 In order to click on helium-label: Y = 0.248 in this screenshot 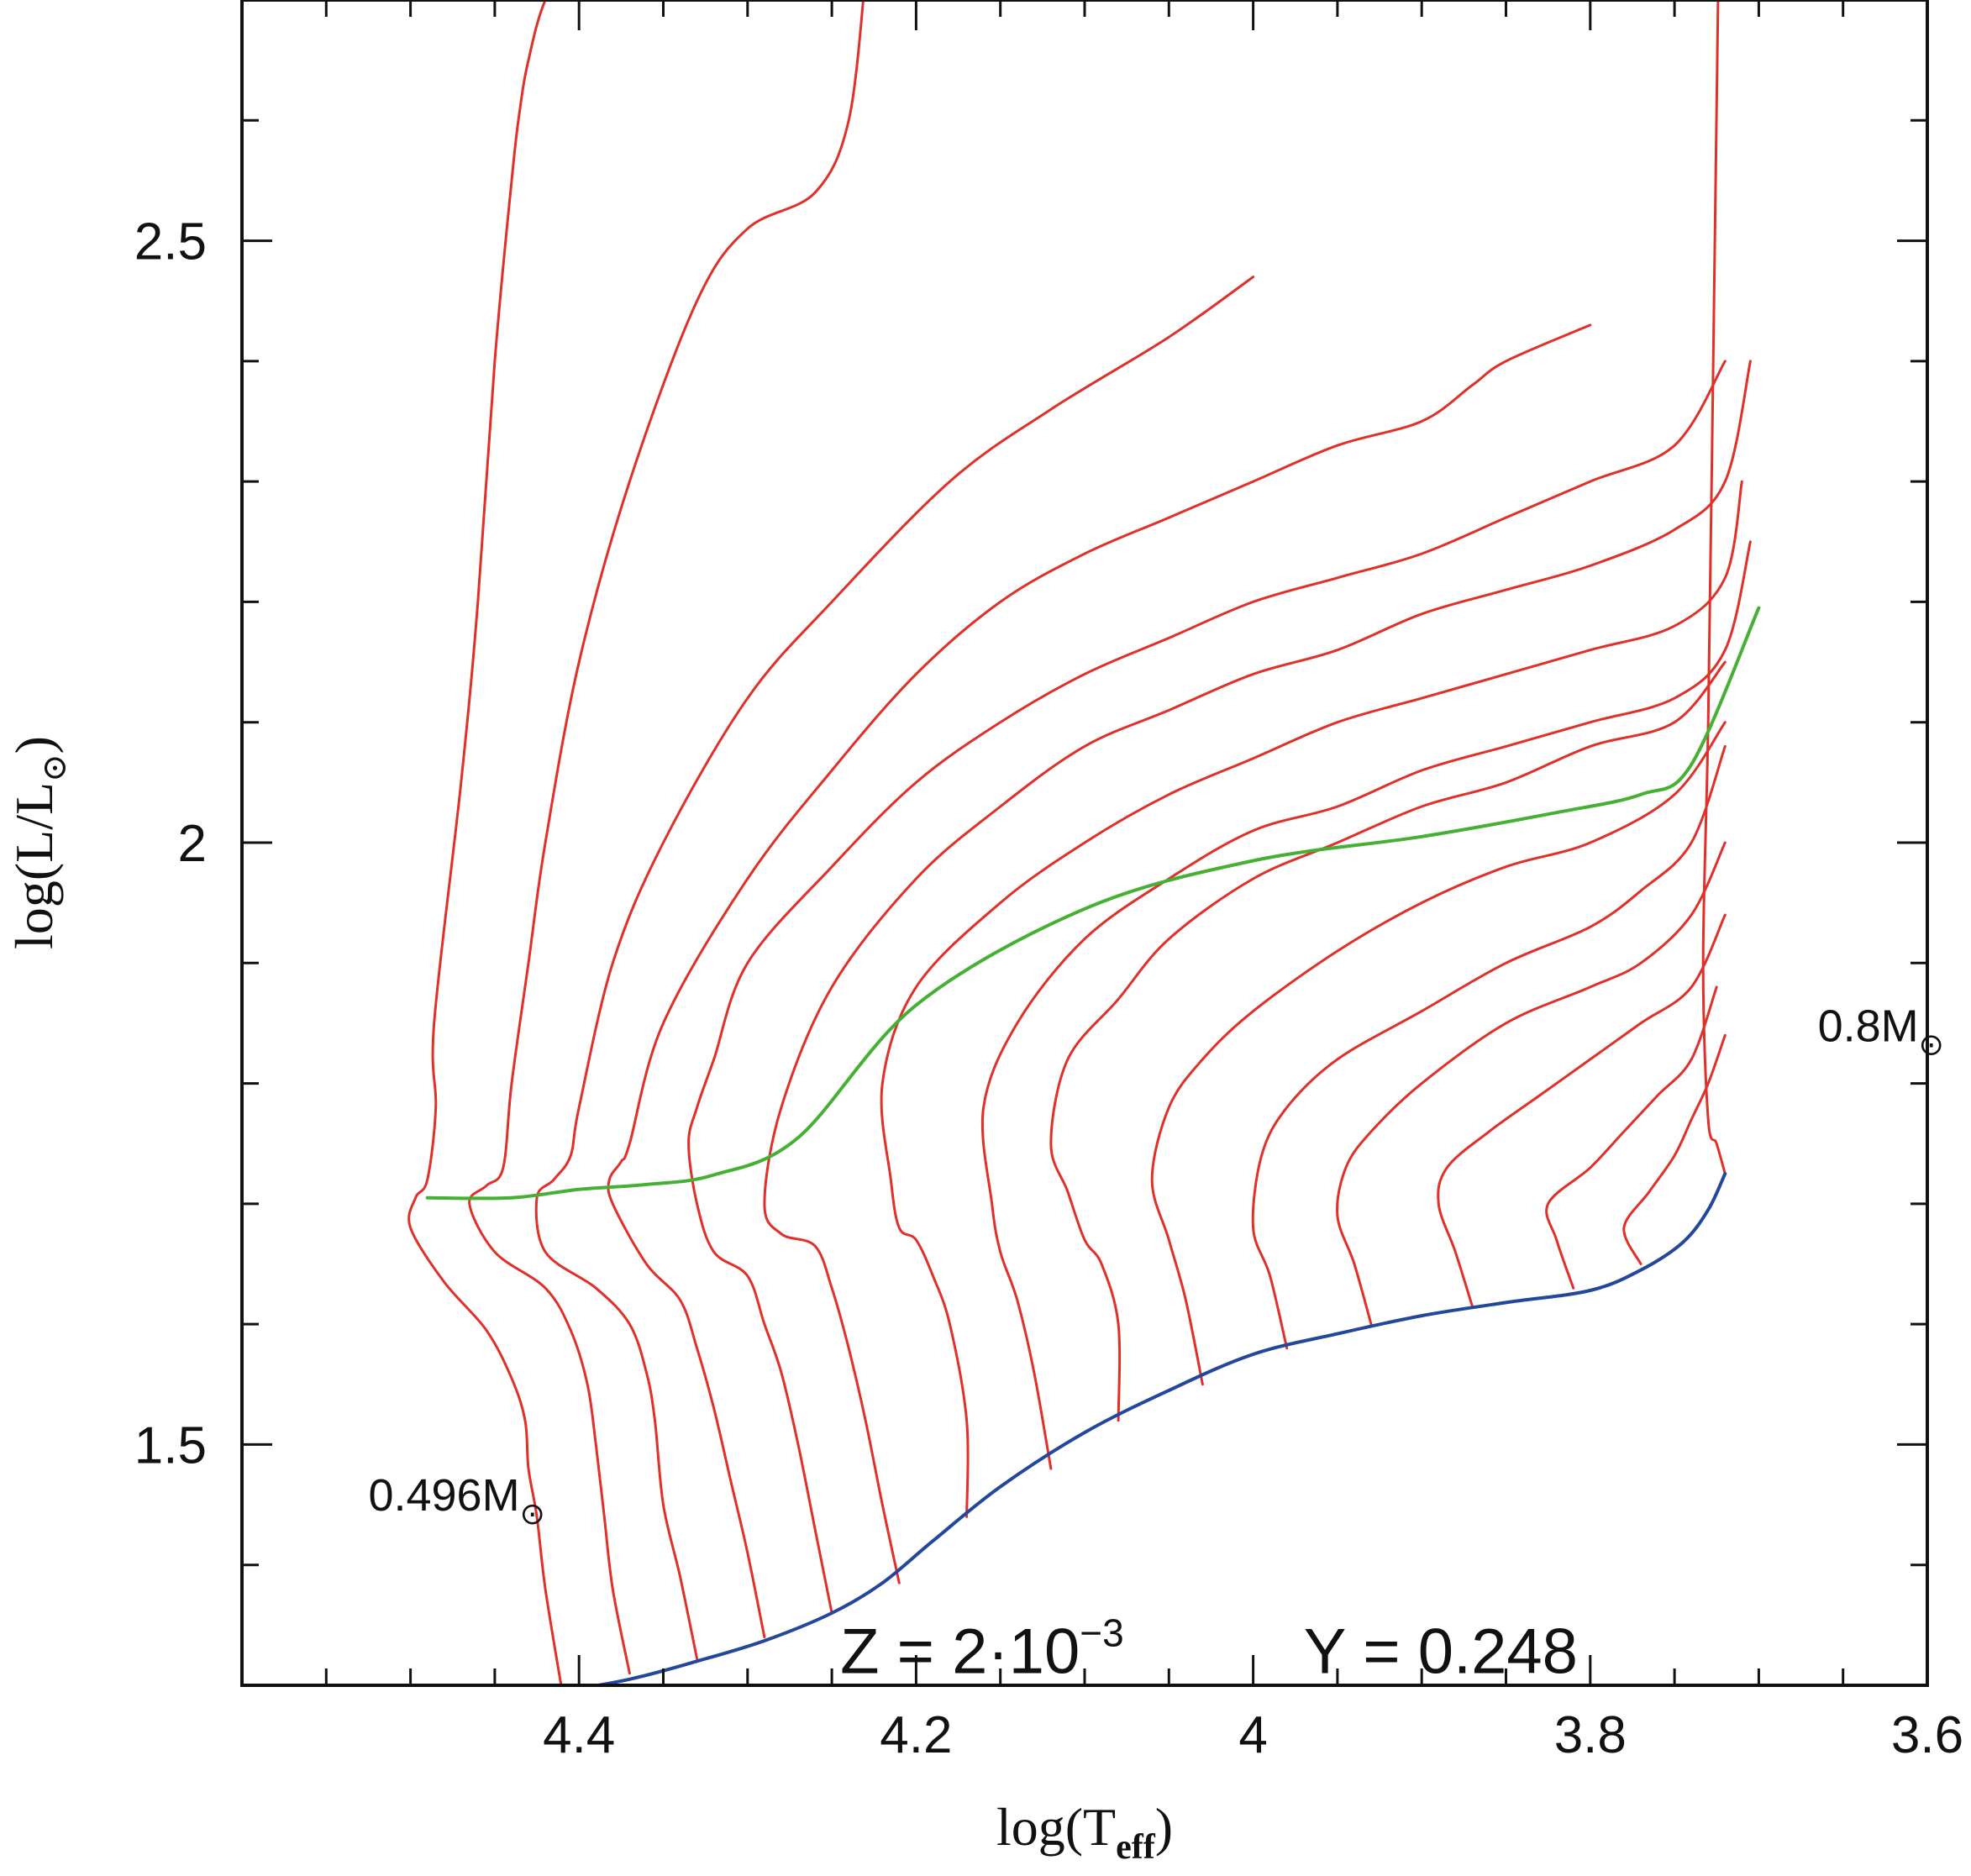, I will do `click(1441, 1652)`.